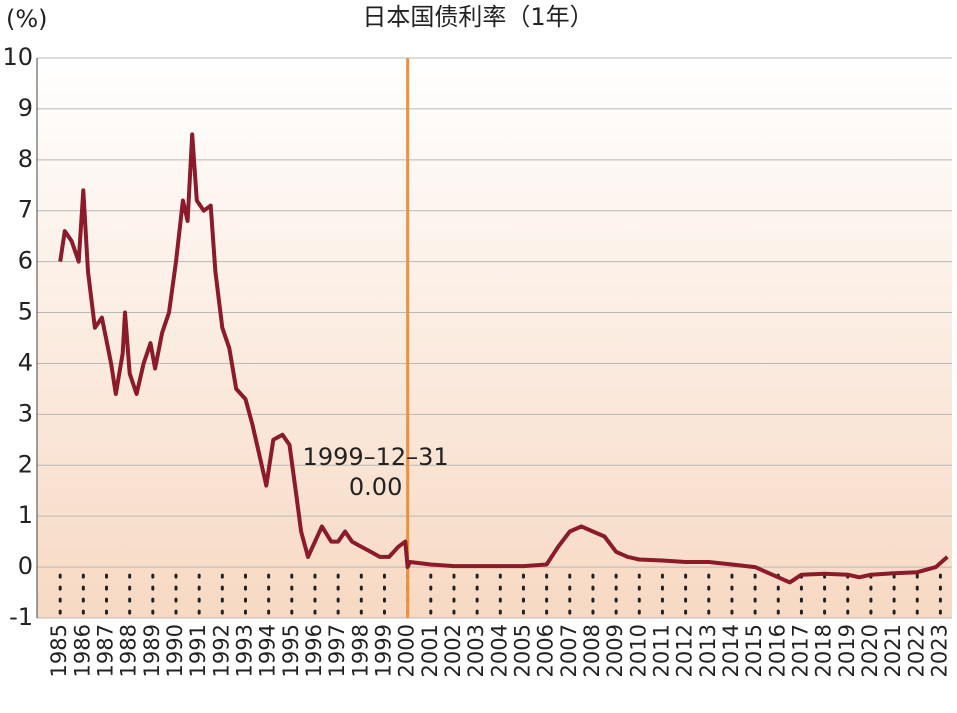 The width and height of the screenshot is (957, 713). I want to click on x-tick-label: 1992, so click(221, 650).